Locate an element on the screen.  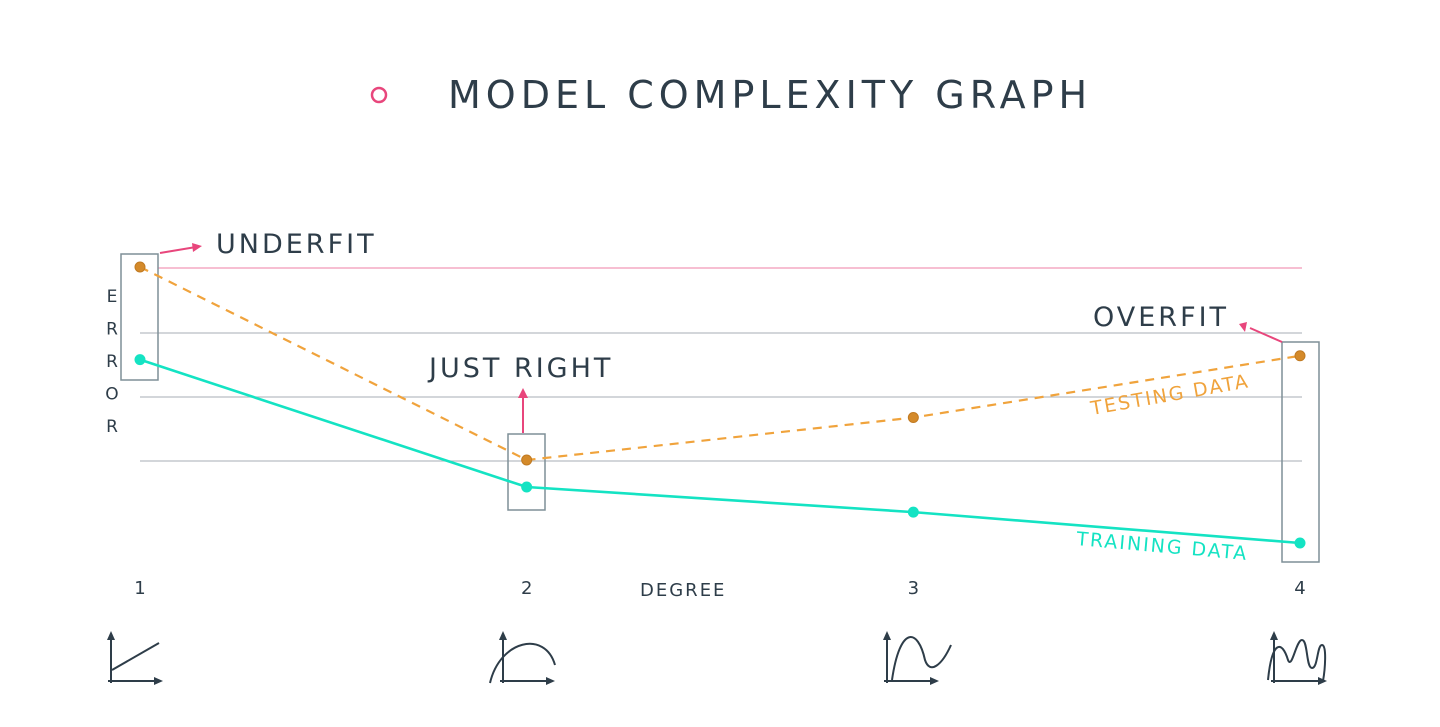
x-axis-label: DEGREE is located at coordinates (683, 590).